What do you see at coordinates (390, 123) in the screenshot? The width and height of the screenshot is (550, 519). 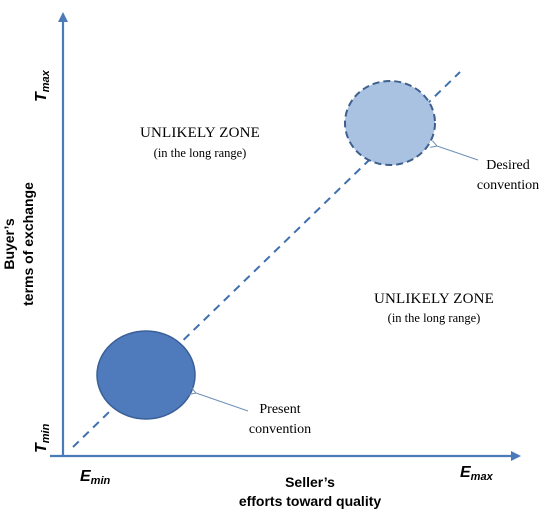 I see `desired-convention-circle` at bounding box center [390, 123].